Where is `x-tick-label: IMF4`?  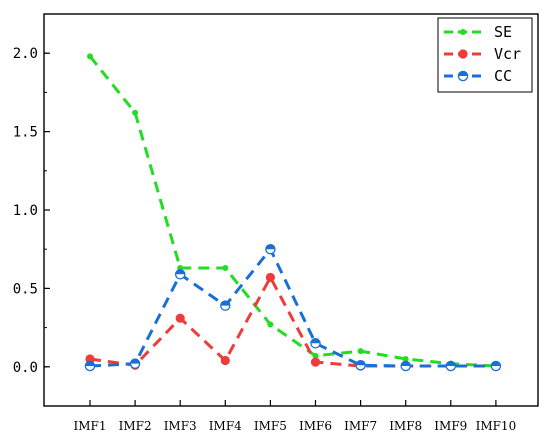
x-tick-label: IMF4 is located at coordinates (225, 426).